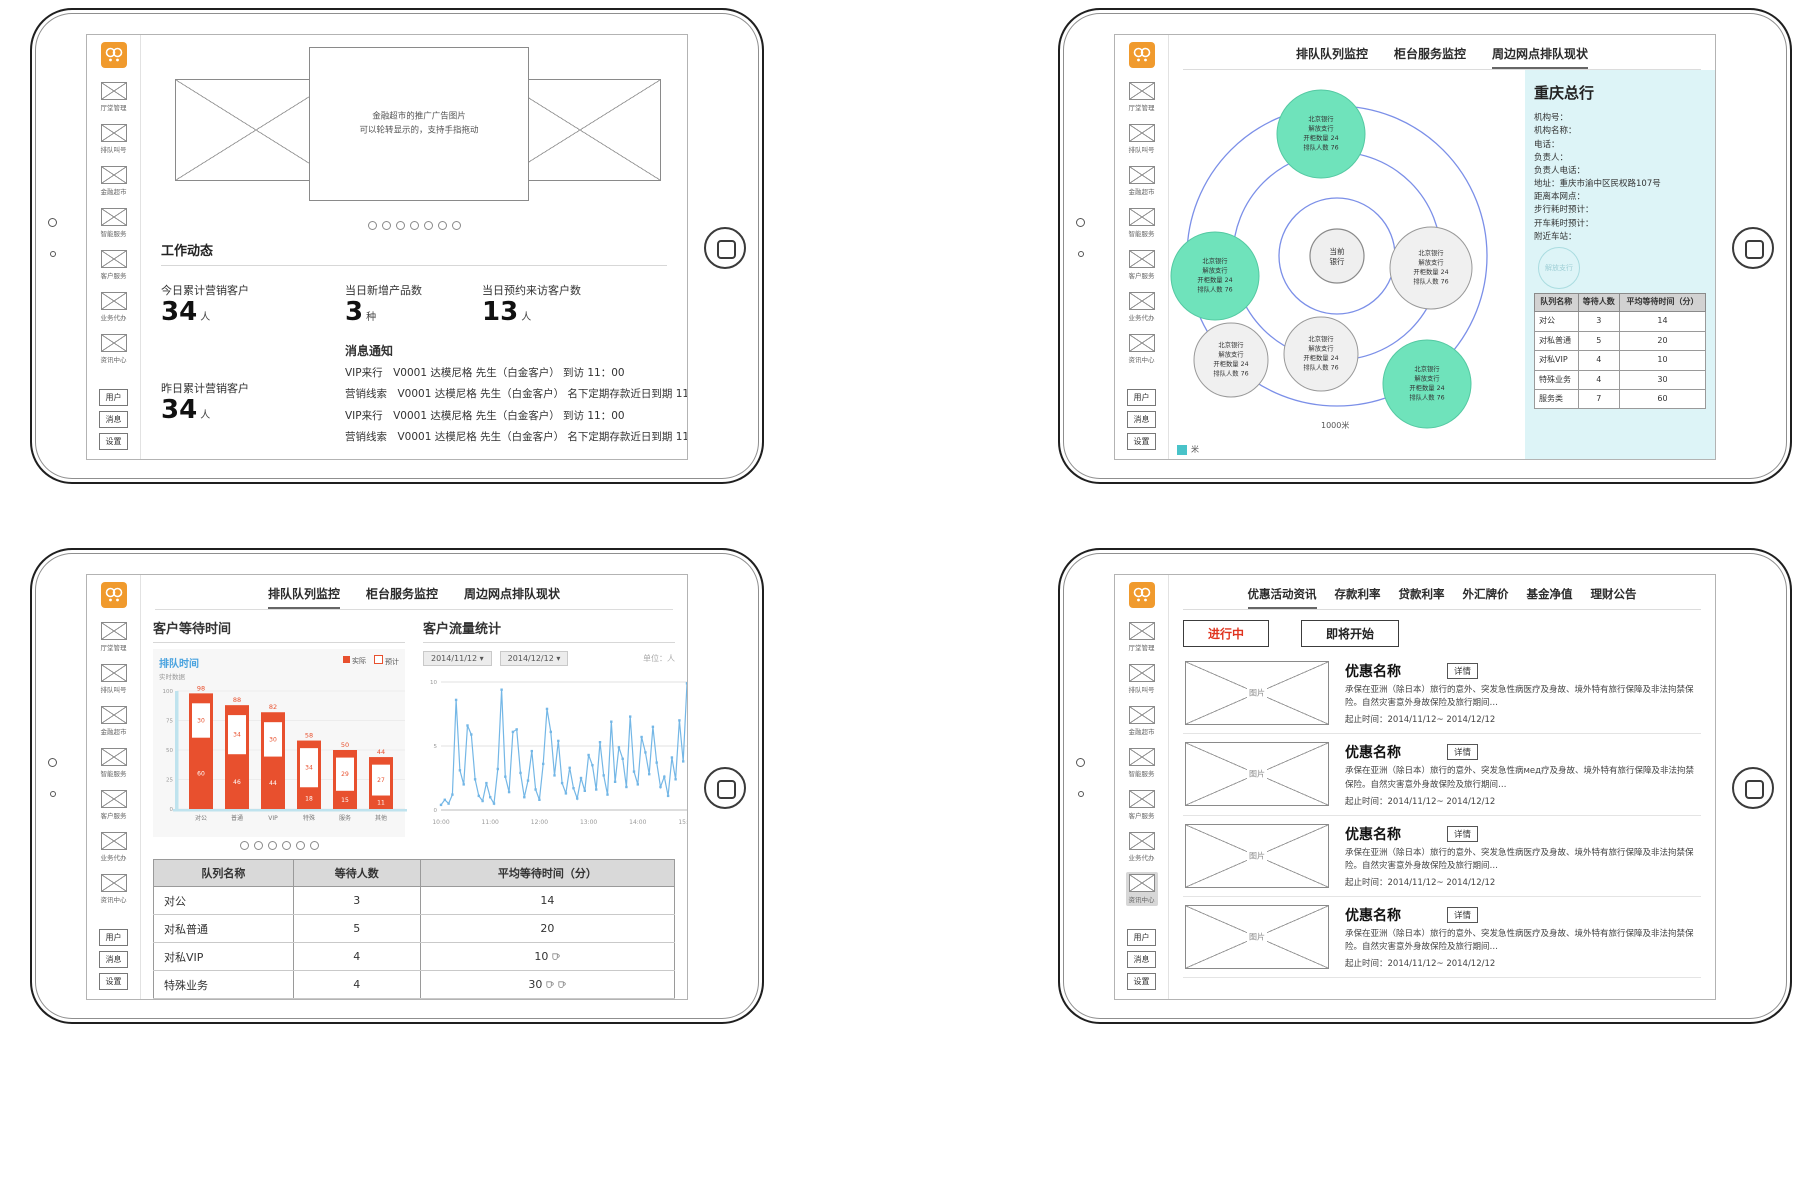 This screenshot has width=1818, height=1193. Describe the element at coordinates (201, 753) in the screenshot. I see `bar-对公: 98 30 60 对公` at that location.